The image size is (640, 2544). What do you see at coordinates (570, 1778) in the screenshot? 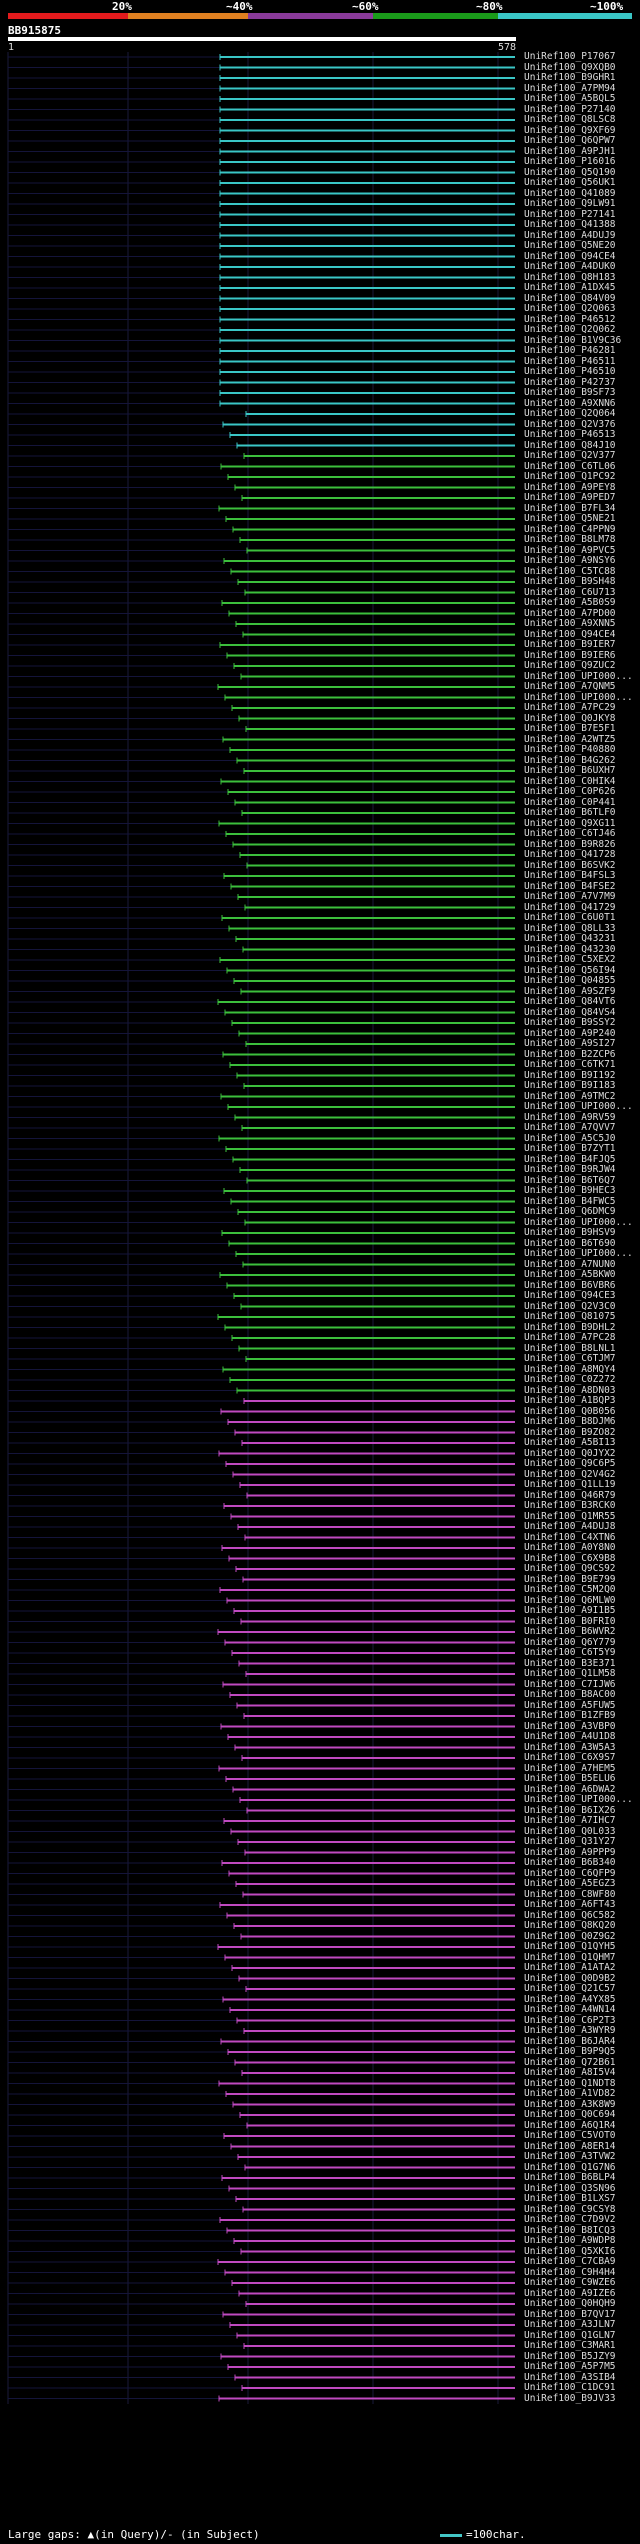
I see `hit-label: UniRef100_B5ELU6` at bounding box center [570, 1778].